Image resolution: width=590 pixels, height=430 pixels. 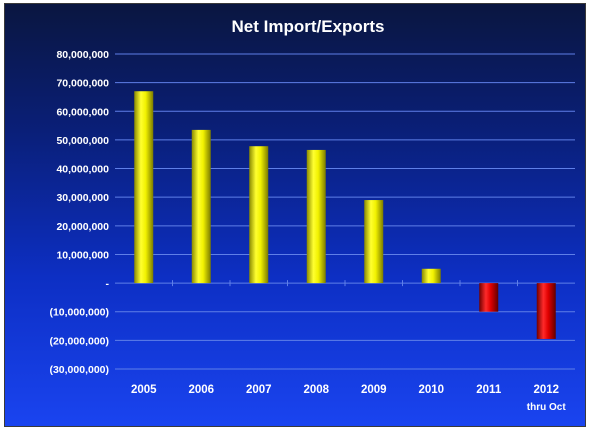 I want to click on x-tick-label: 2009, so click(x=374, y=390).